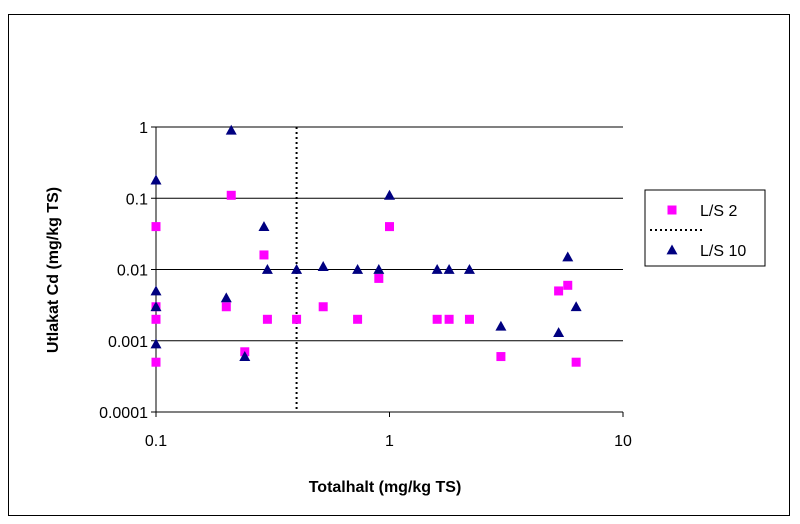 This screenshot has height=524, width=800. Describe the element at coordinates (718, 211) in the screenshot. I see `legend-label: L/S 2` at that location.